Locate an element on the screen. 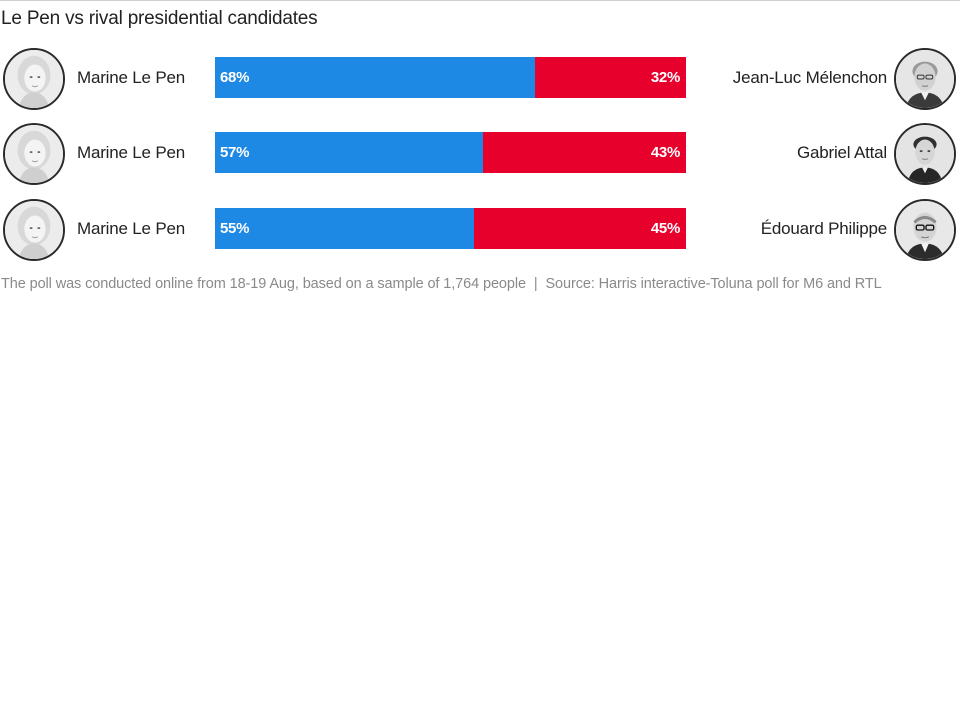 The height and width of the screenshot is (720, 960). matchup-row: Marine Le Pen 57% 43% Gabriel Attal is located at coordinates (480, 154).